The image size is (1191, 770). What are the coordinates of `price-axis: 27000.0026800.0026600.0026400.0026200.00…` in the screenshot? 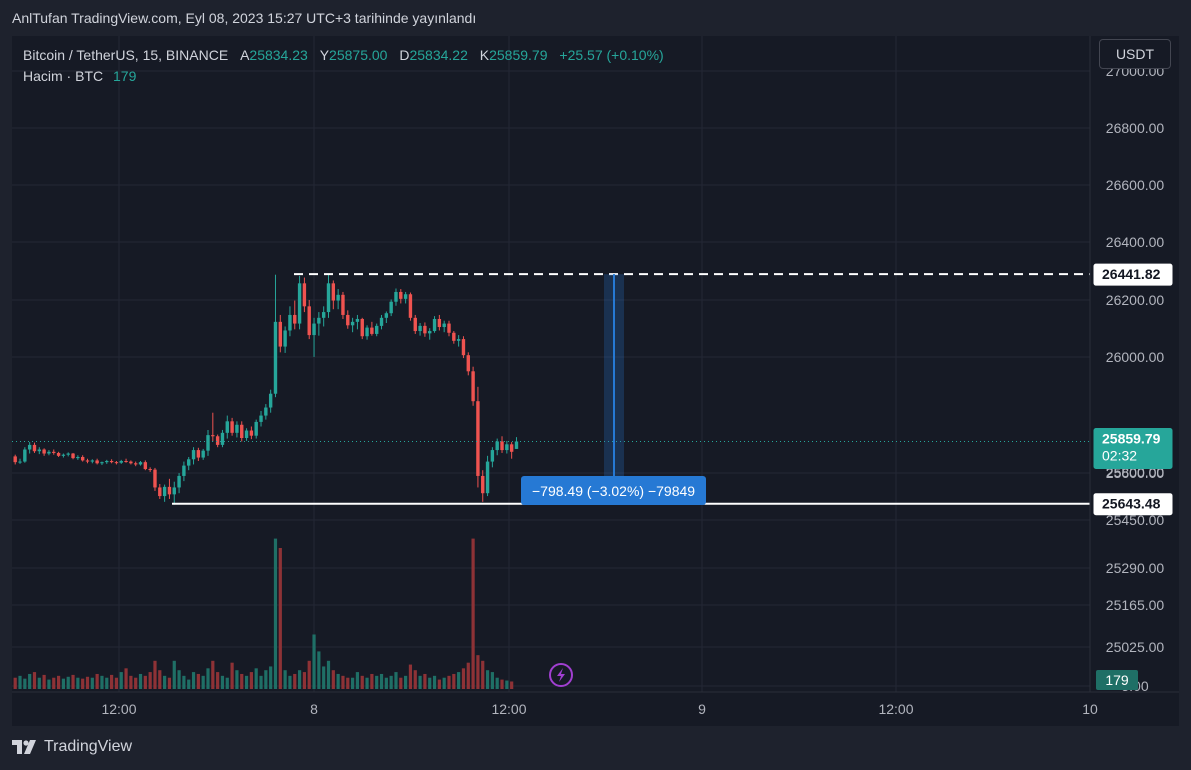 It's located at (1131, 365).